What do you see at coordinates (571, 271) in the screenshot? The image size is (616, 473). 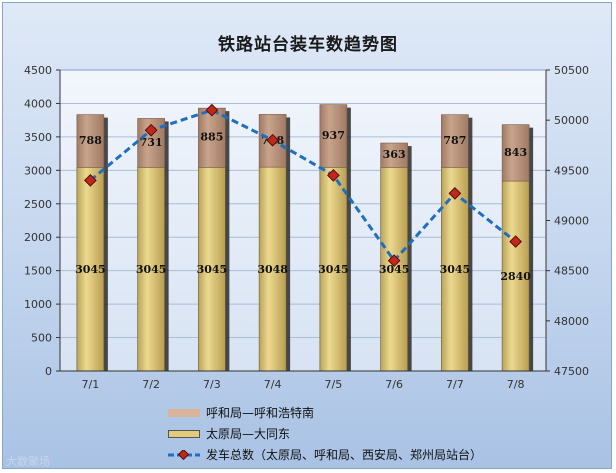 I see `y-right-tick-label: 48500` at bounding box center [571, 271].